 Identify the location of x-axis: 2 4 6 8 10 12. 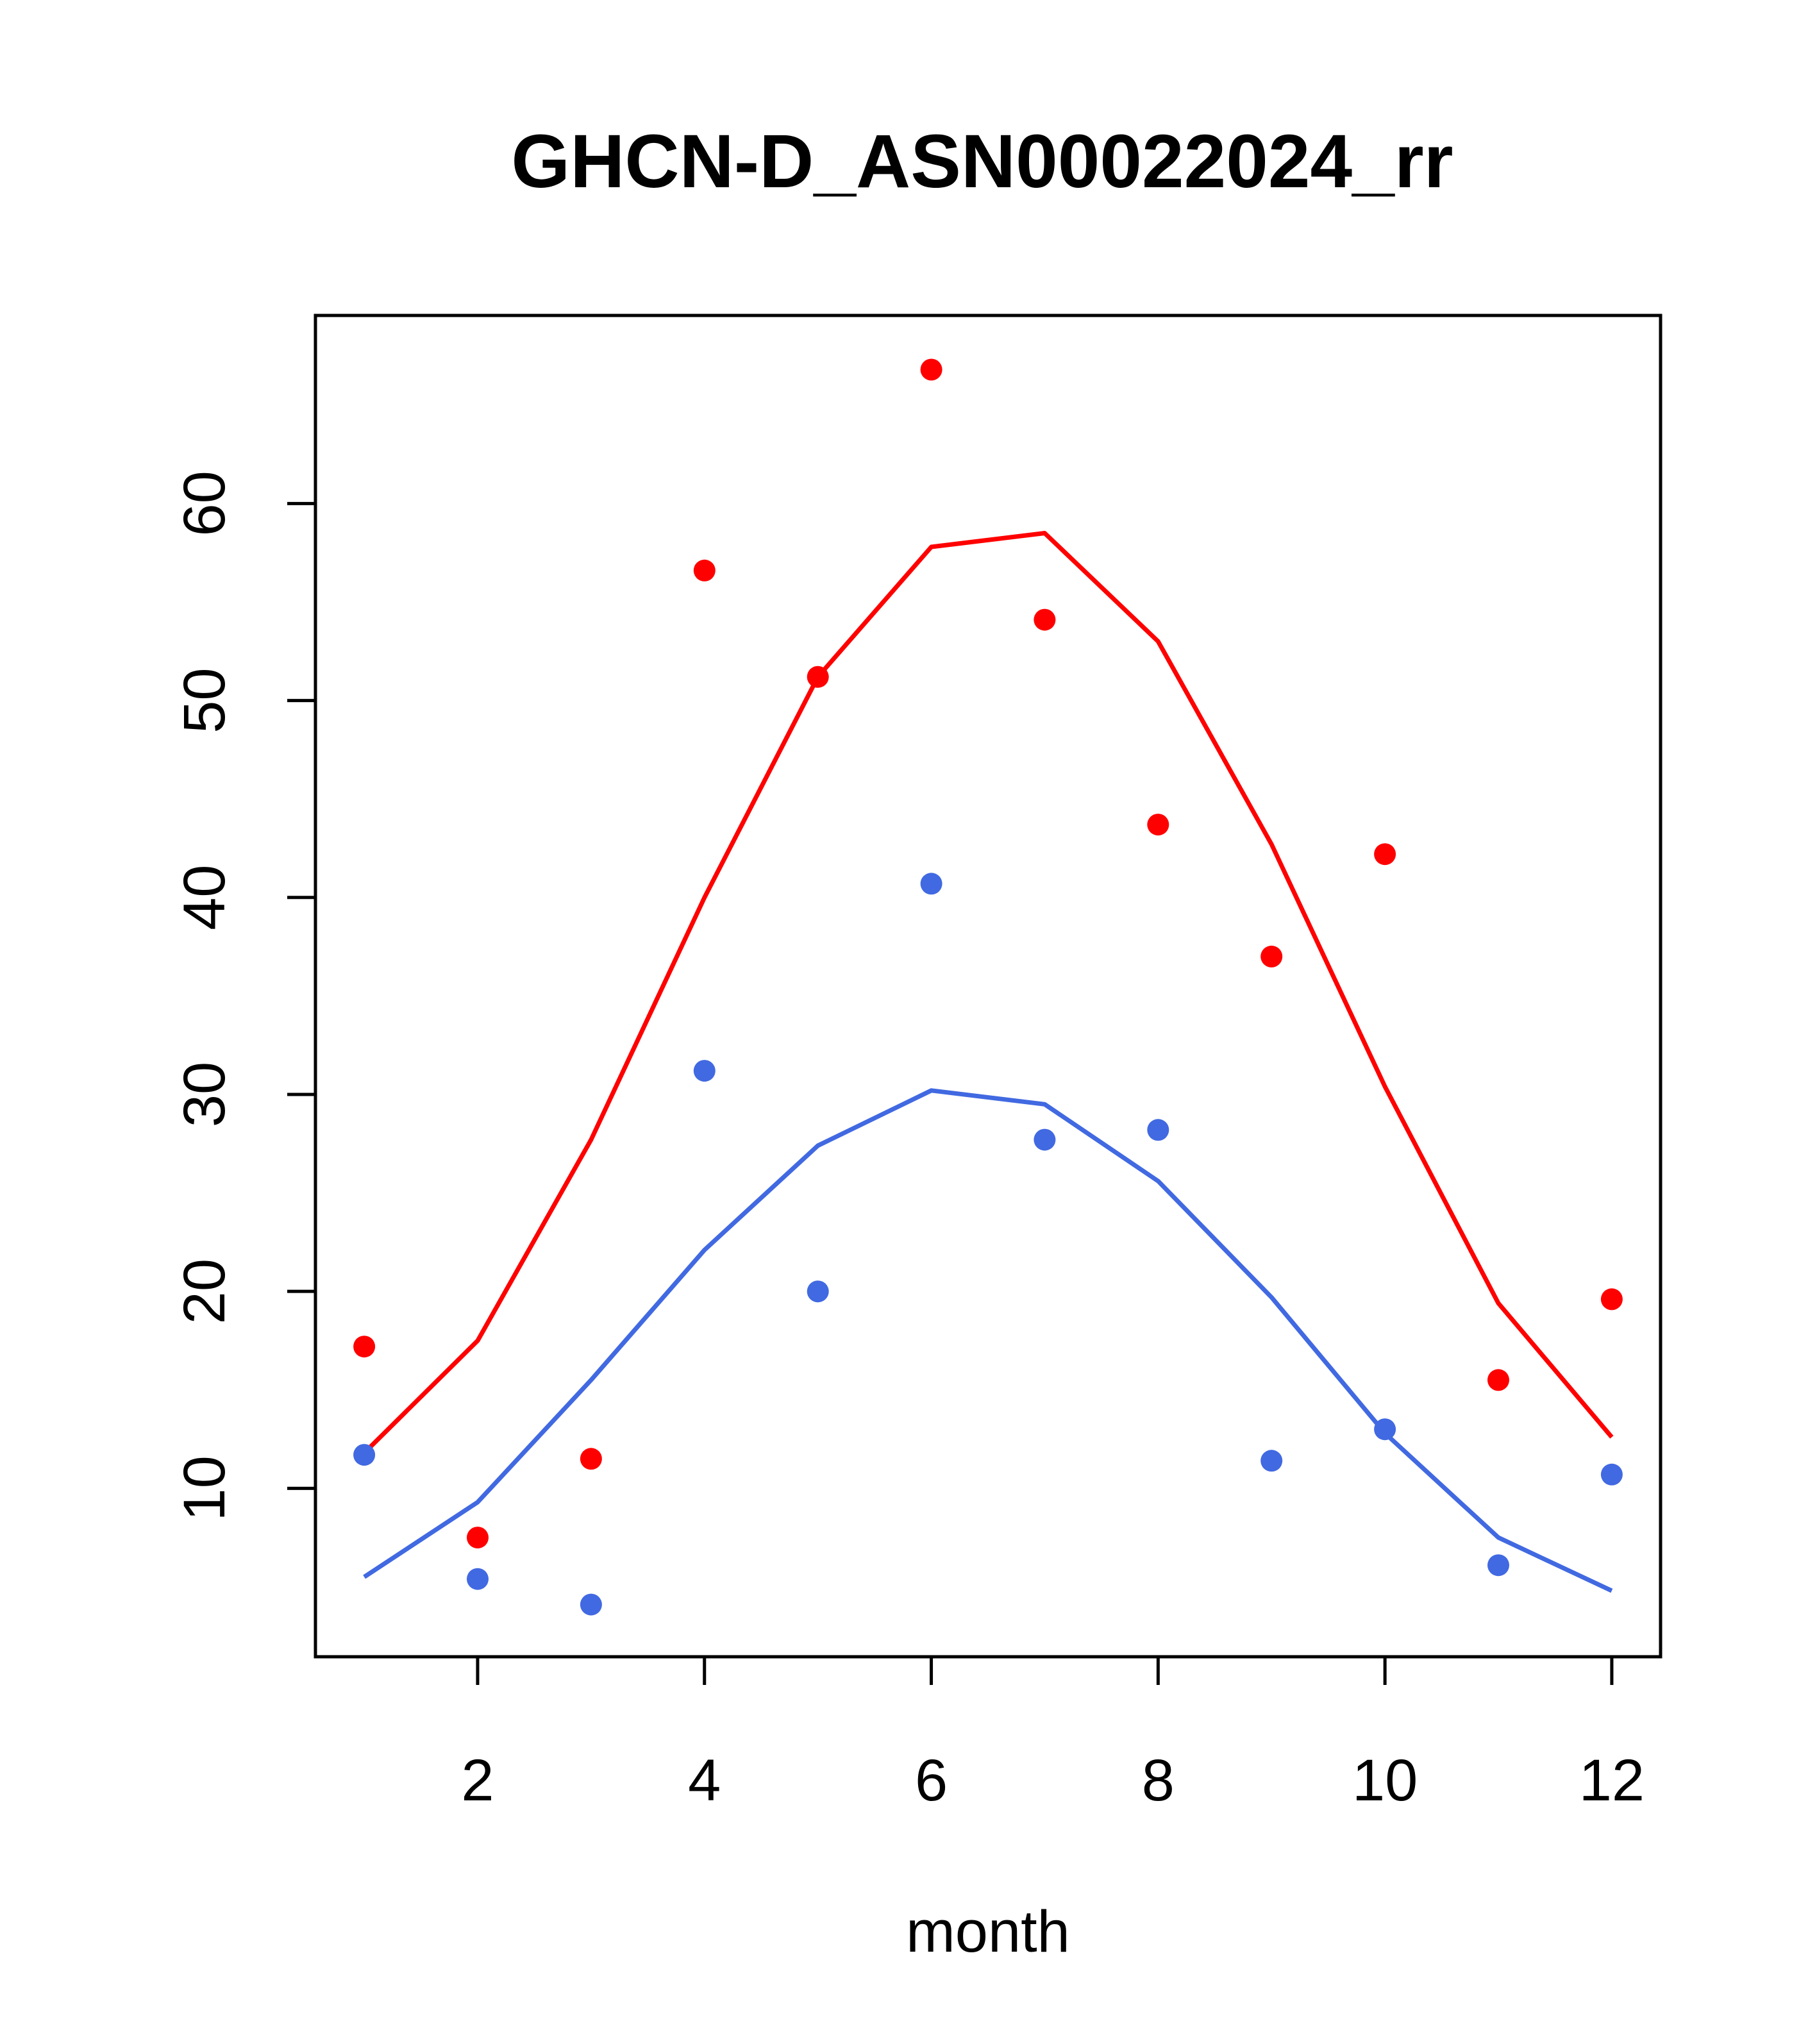
(1053, 1734).